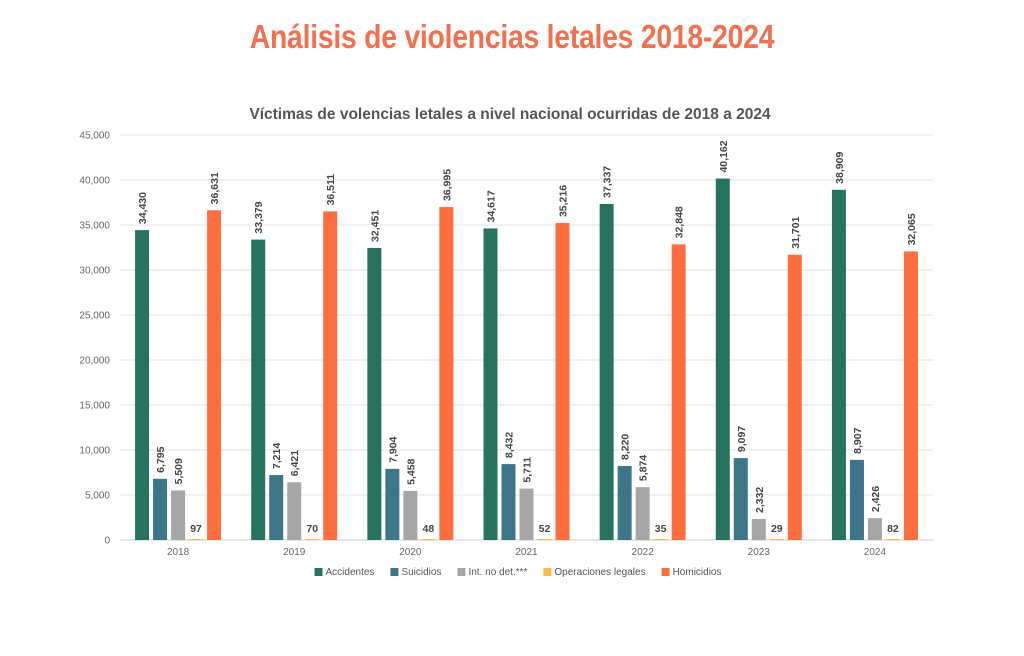  What do you see at coordinates (428, 539) in the screenshot?
I see `bar-operaciones-legales-2020` at bounding box center [428, 539].